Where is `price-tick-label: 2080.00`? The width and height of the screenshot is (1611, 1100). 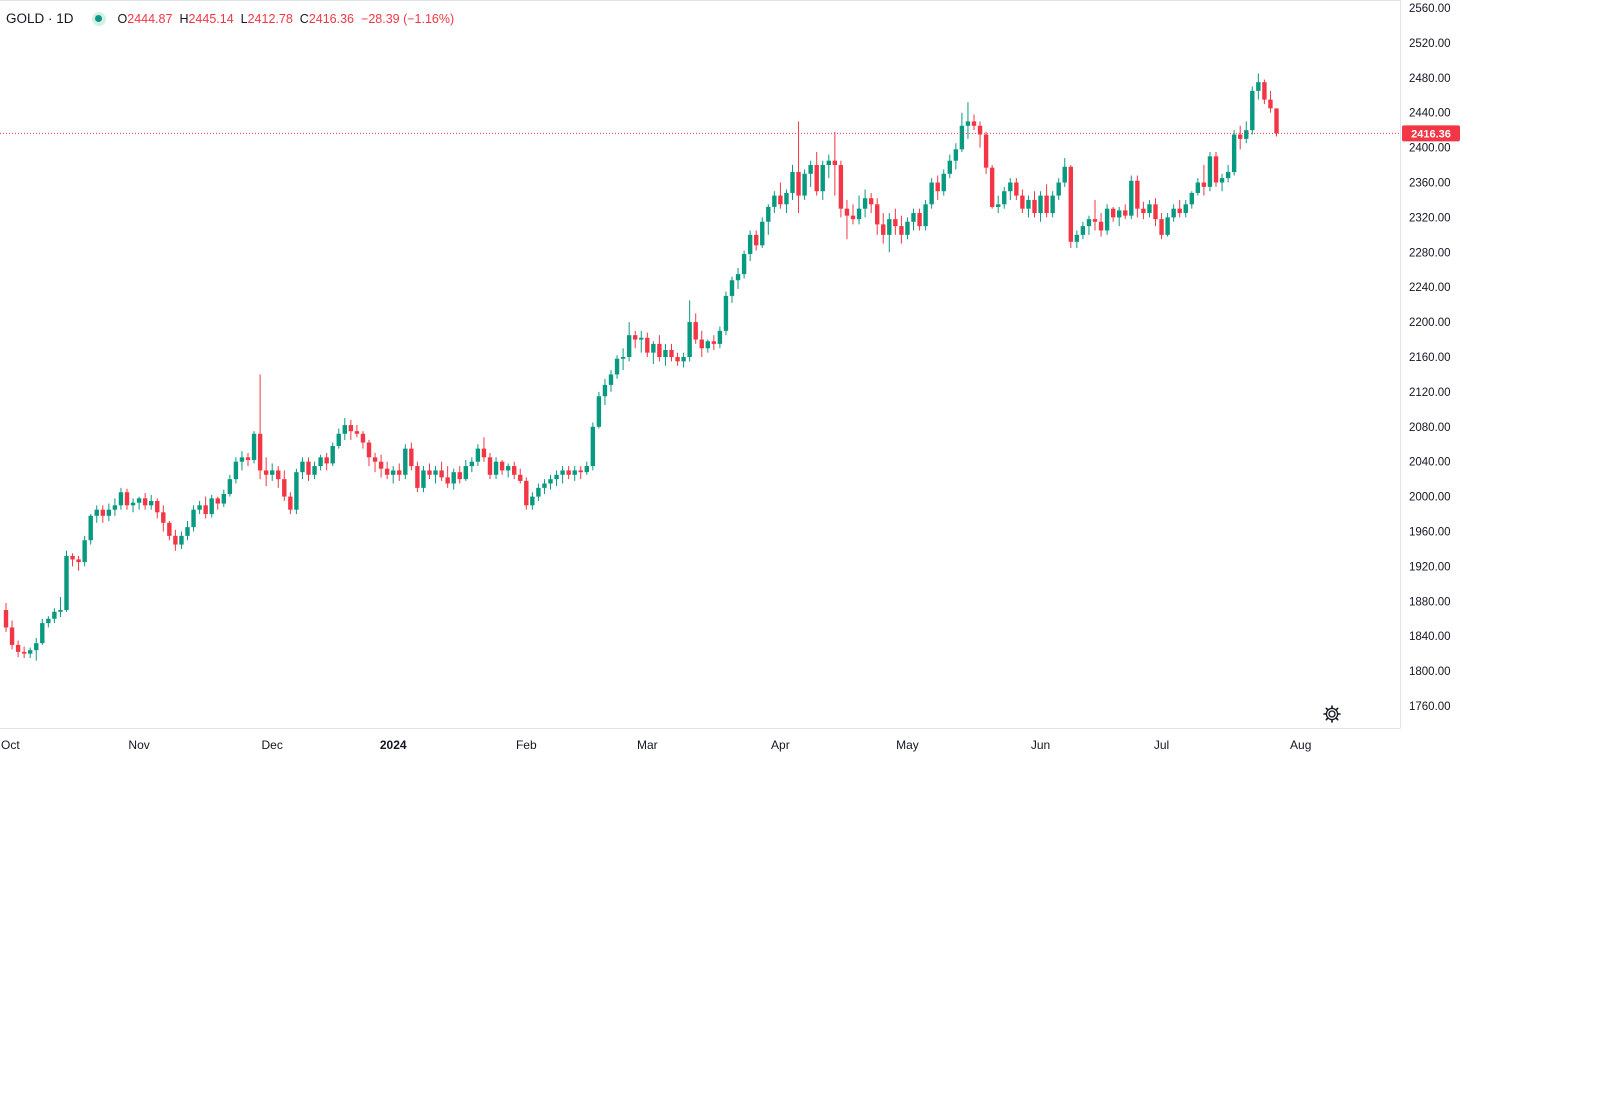
price-tick-label: 2080.00 is located at coordinates (1430, 428).